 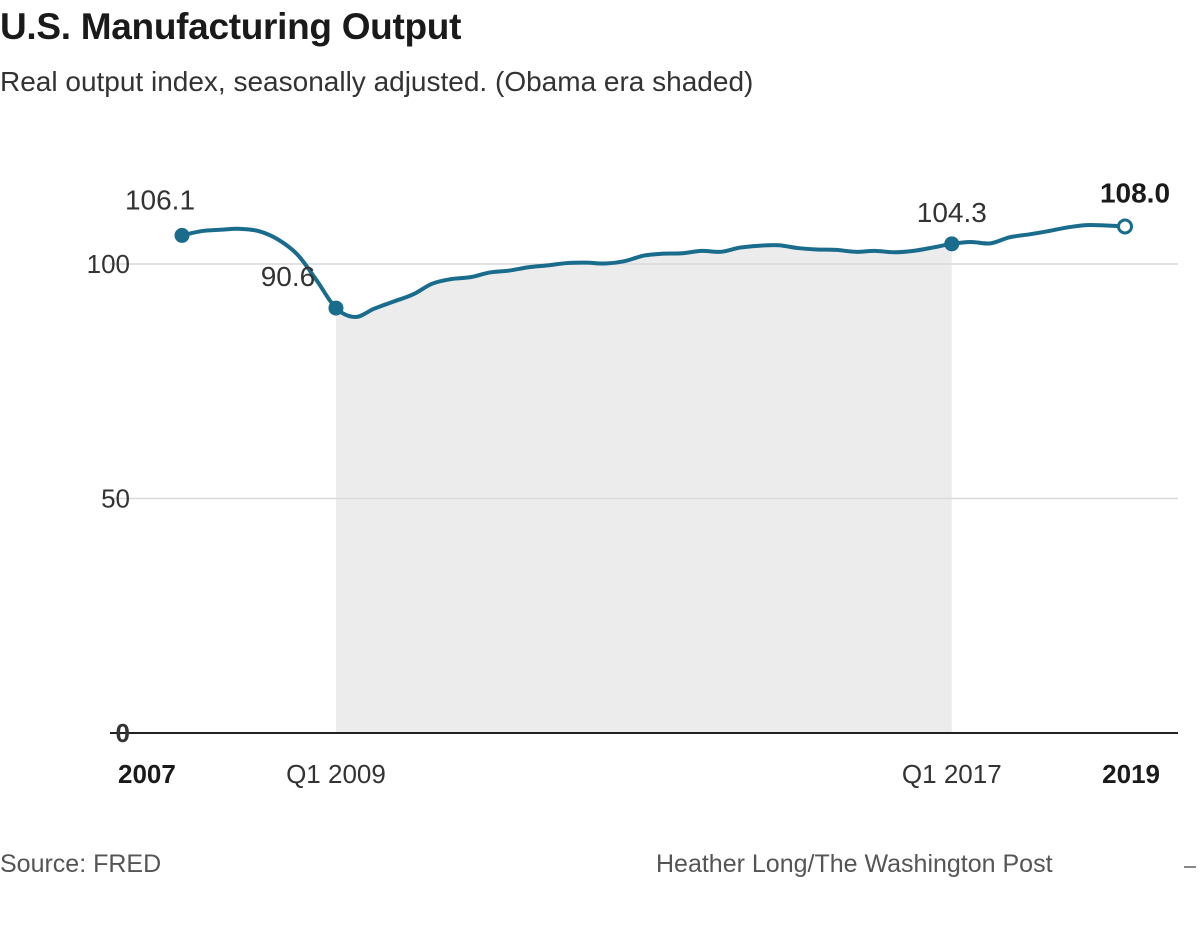 I want to click on divider-dash, so click(x=1190, y=867).